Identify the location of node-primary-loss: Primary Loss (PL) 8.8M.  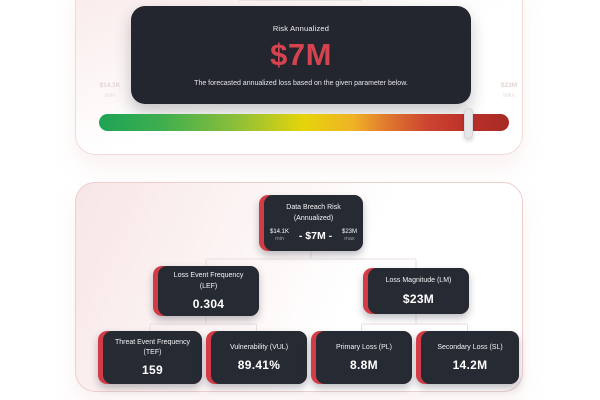
(361, 357).